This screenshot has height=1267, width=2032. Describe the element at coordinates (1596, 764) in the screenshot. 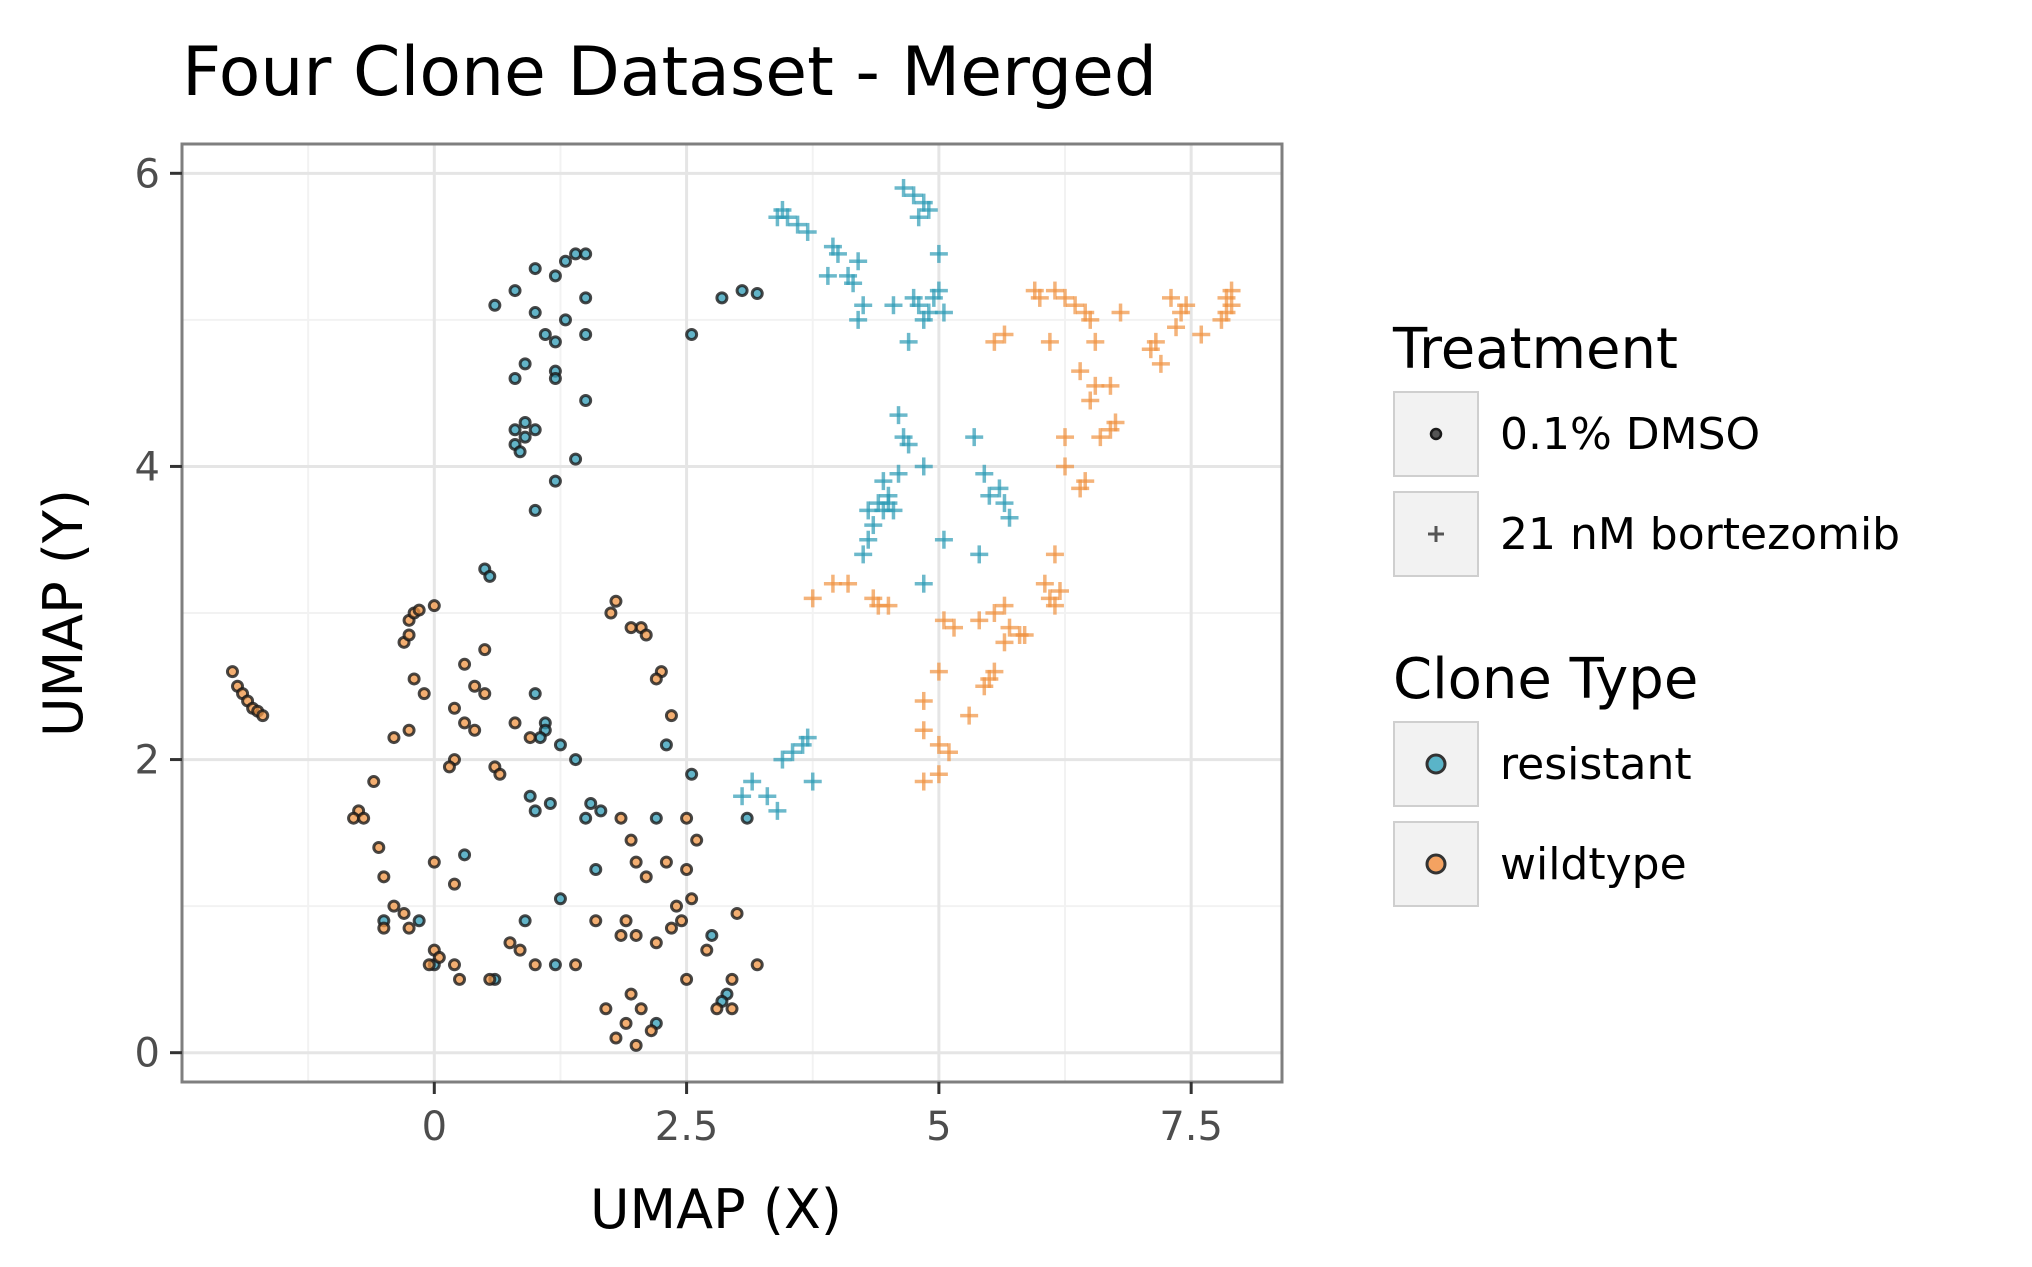

I see `legend-label-resistant: resistant` at that location.